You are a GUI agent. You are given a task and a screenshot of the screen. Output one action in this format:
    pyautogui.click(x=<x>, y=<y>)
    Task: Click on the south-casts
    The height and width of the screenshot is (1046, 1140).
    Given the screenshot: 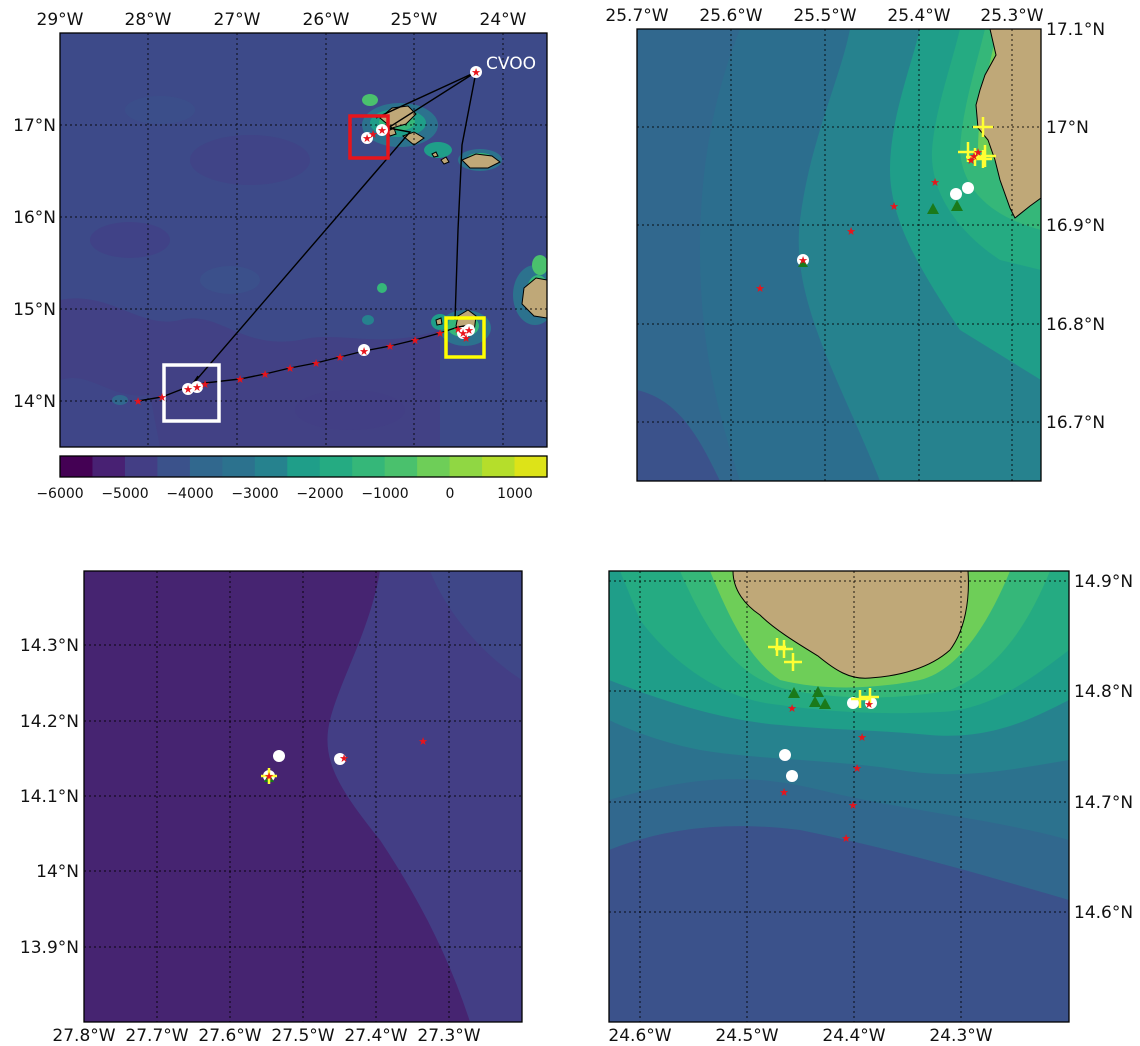 What is the action you would take?
    pyautogui.click(x=809, y=697)
    